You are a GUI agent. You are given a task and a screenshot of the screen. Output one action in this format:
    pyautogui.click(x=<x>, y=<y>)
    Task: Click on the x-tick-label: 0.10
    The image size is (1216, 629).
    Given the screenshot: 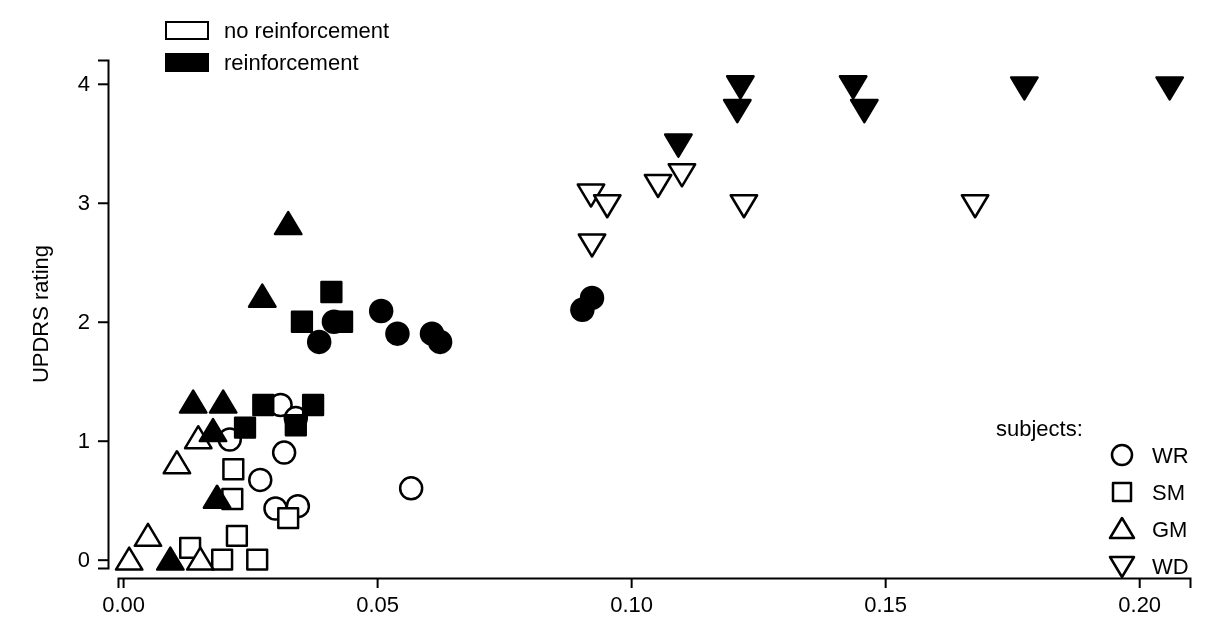 What is the action you would take?
    pyautogui.click(x=632, y=604)
    